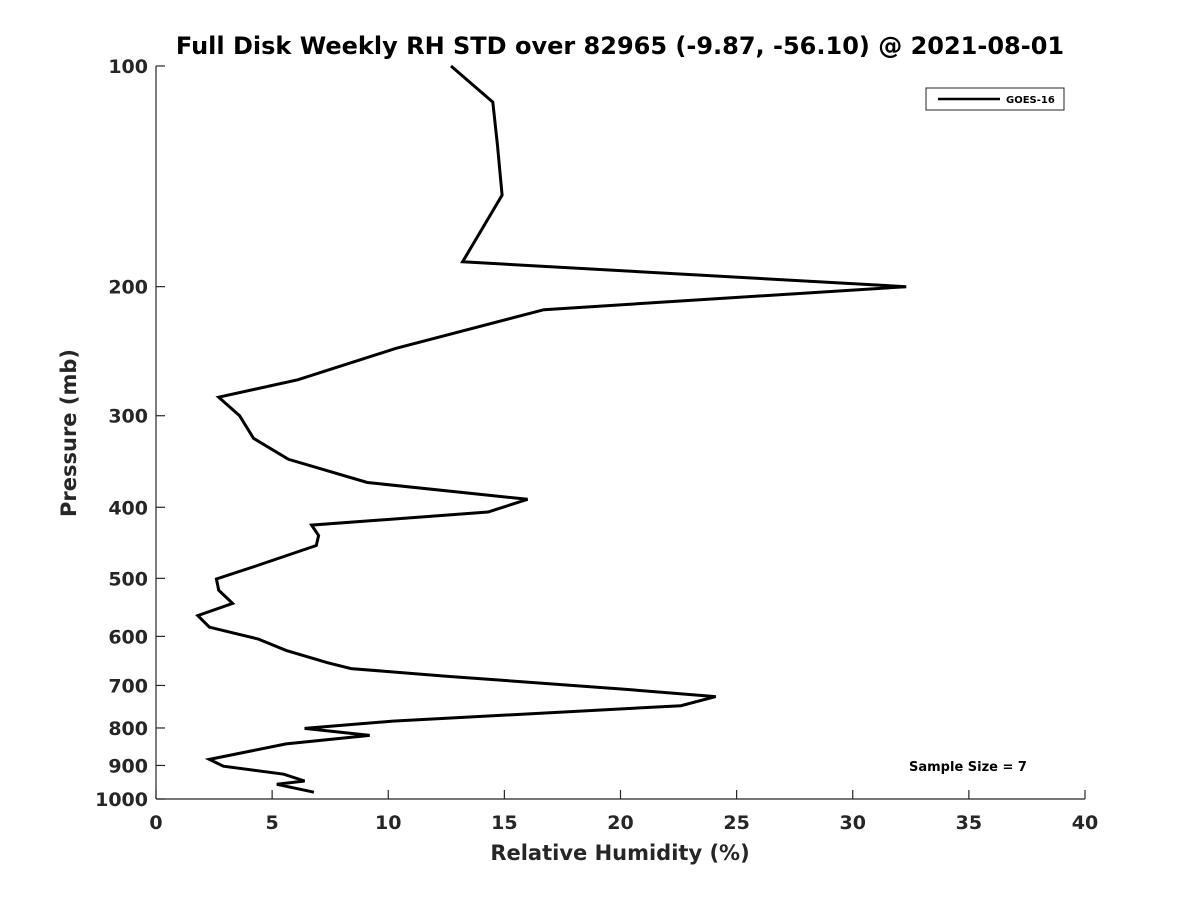 The image size is (1200, 900). What do you see at coordinates (128, 417) in the screenshot?
I see `y-tick-label: 300` at bounding box center [128, 417].